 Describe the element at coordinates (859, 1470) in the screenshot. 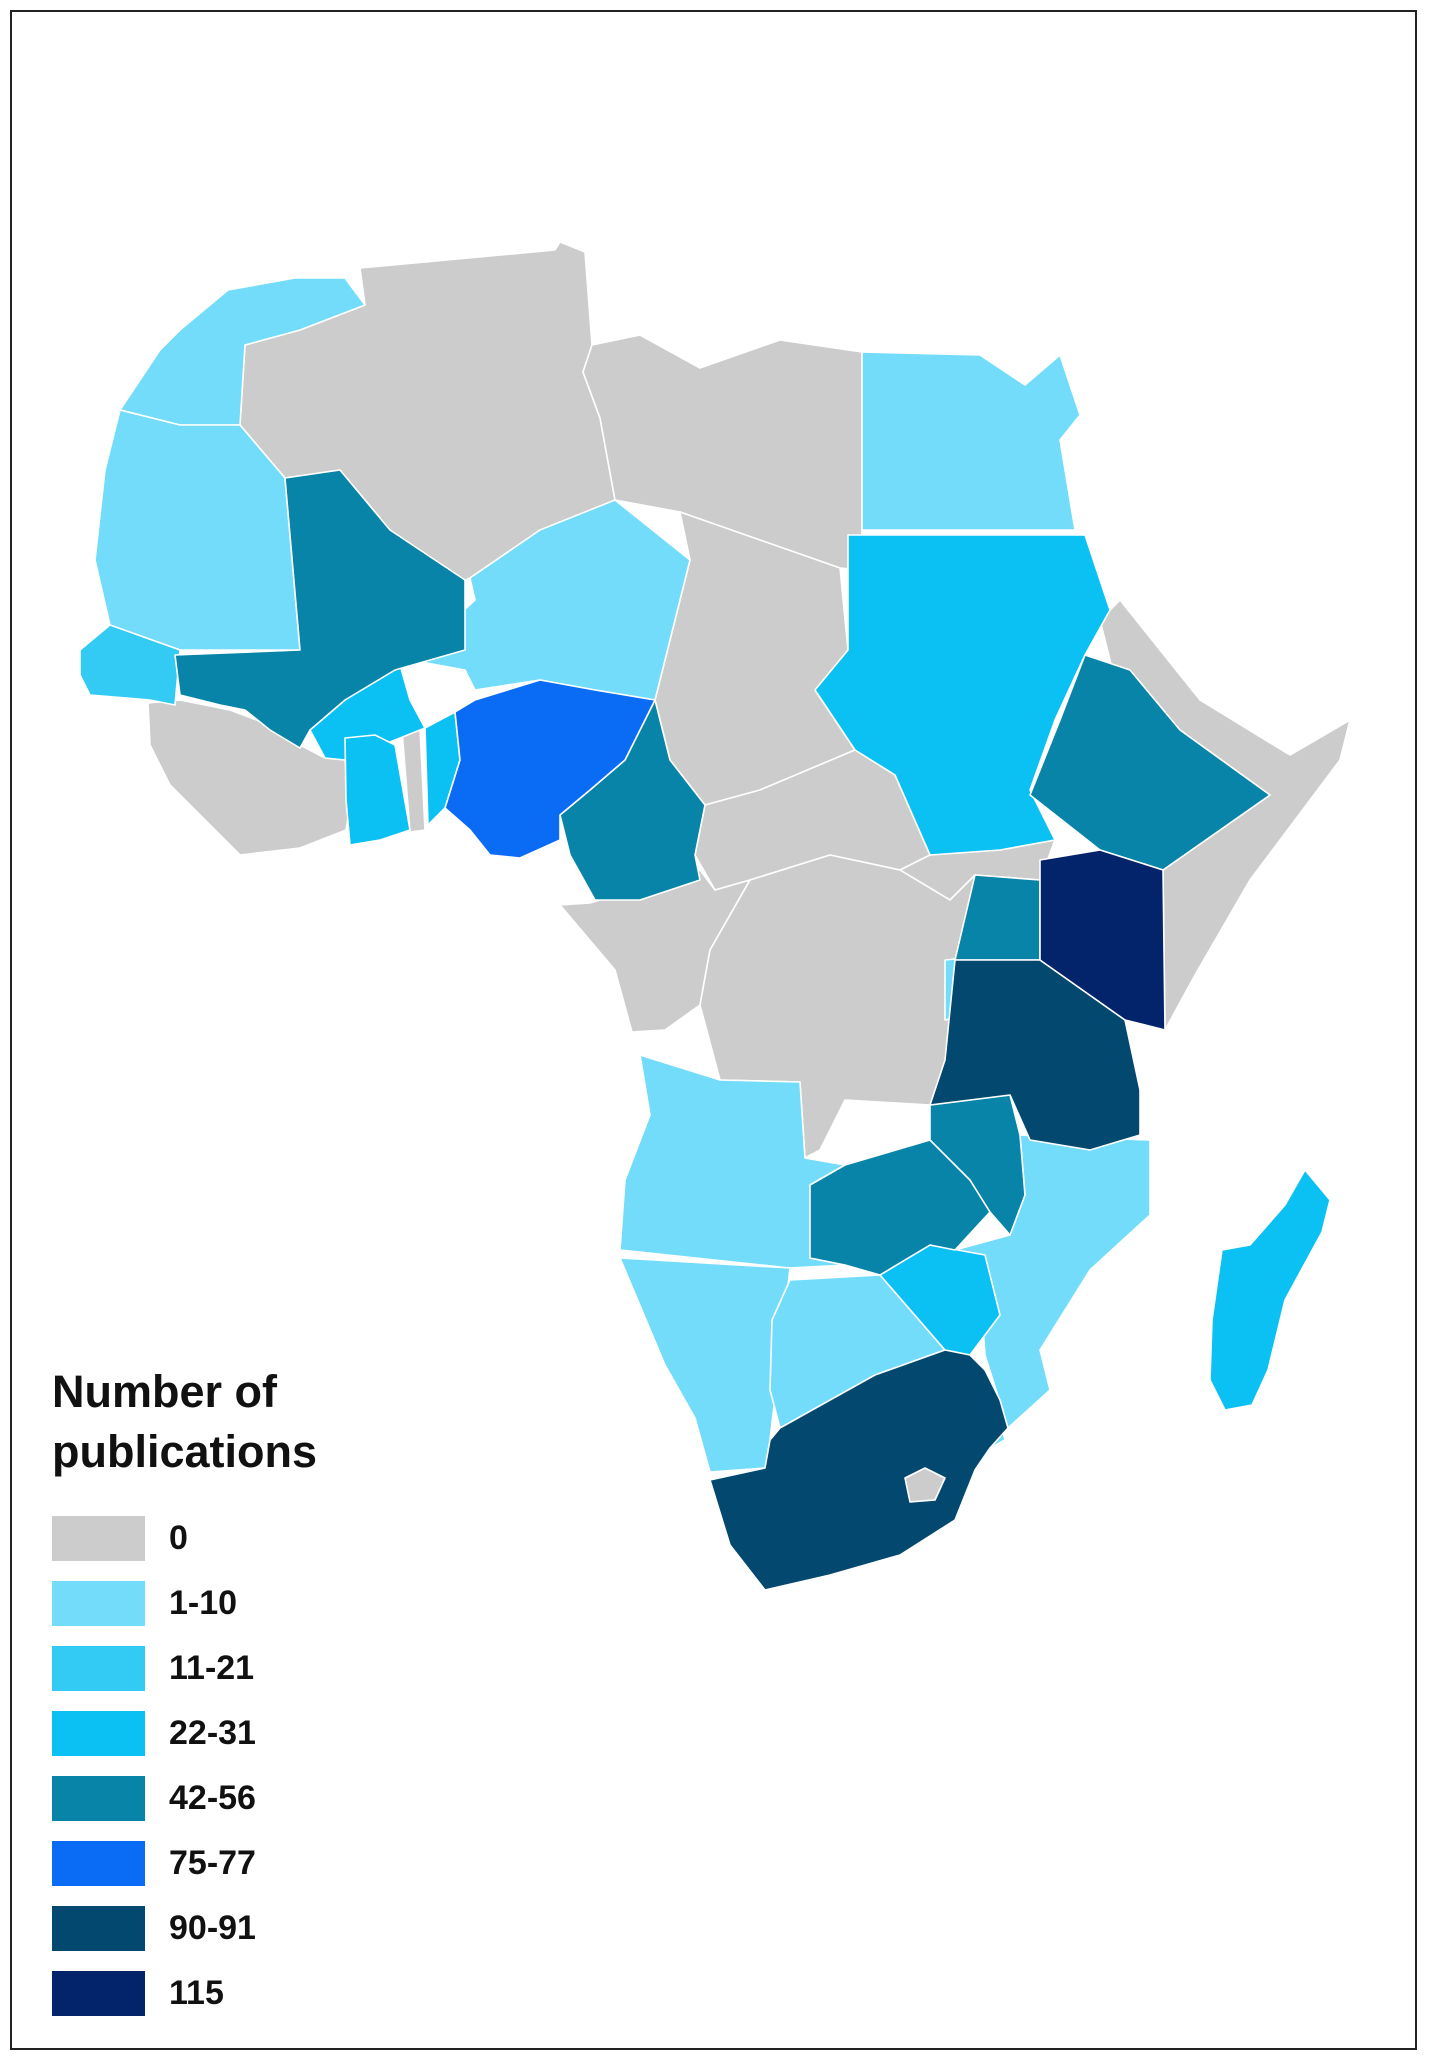

I see `region-south-africa` at that location.